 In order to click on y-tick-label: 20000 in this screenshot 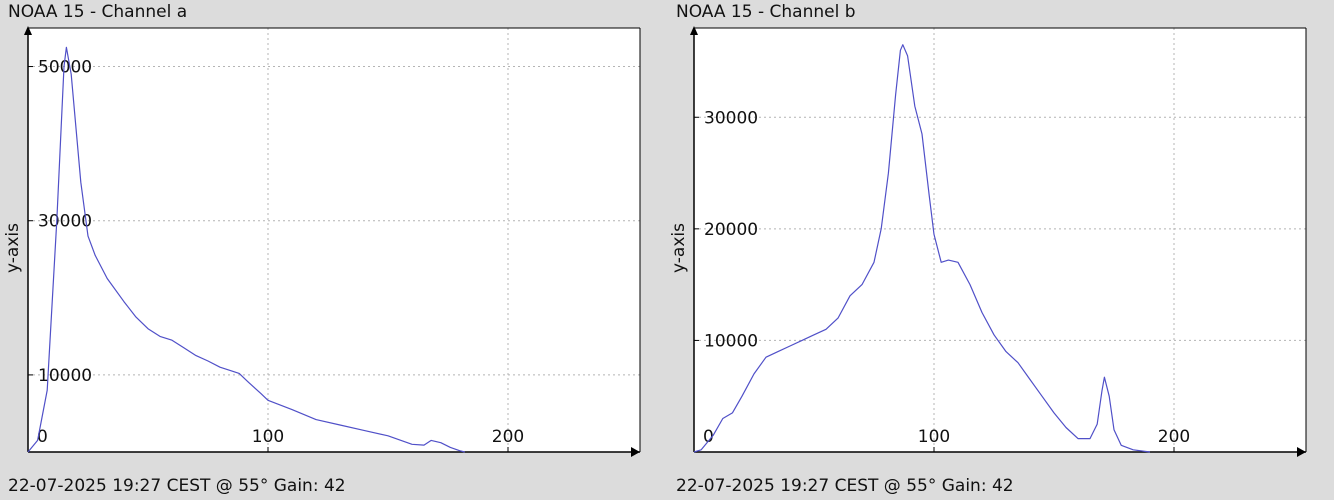, I will do `click(731, 230)`.